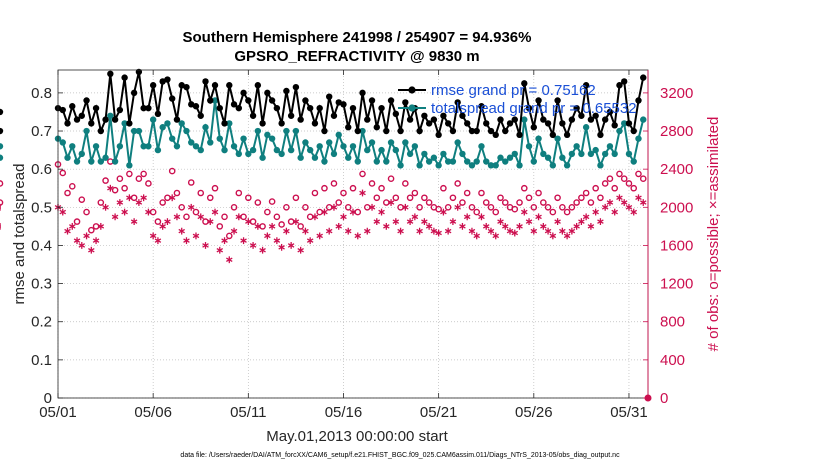 The image size is (830, 470). Describe the element at coordinates (629, 412) in the screenshot. I see `x-tick-label: 05/31` at that location.